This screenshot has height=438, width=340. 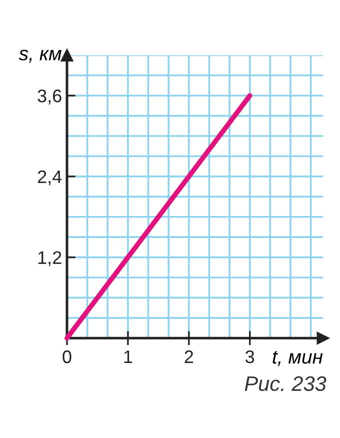 What do you see at coordinates (50, 178) in the screenshot?
I see `y-tick-label: 2,4` at bounding box center [50, 178].